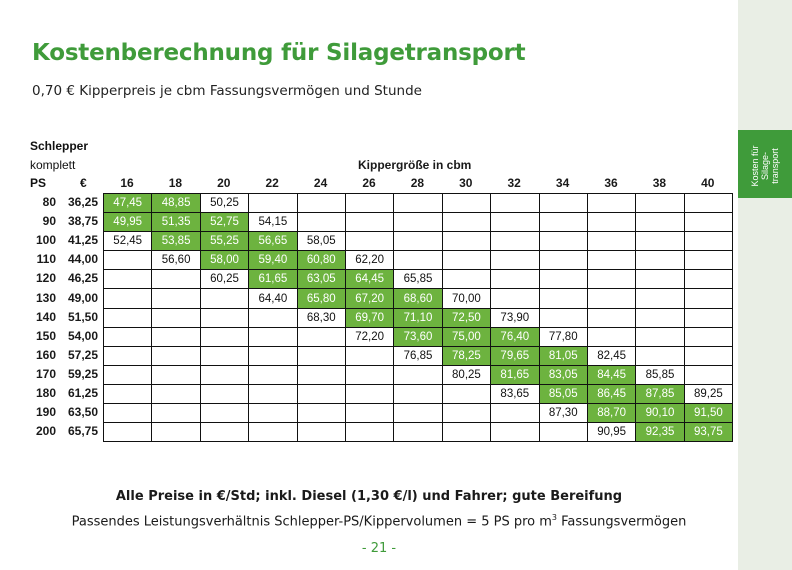 The image size is (792, 570). Describe the element at coordinates (708, 413) in the screenshot. I see `table-cell: 91,50` at that location.